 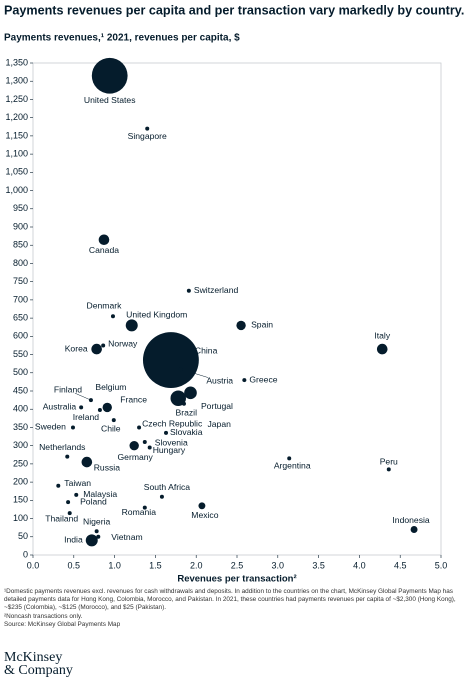 What do you see at coordinates (16, 117) in the screenshot?
I see `y-tick-label: 1,200` at bounding box center [16, 117].